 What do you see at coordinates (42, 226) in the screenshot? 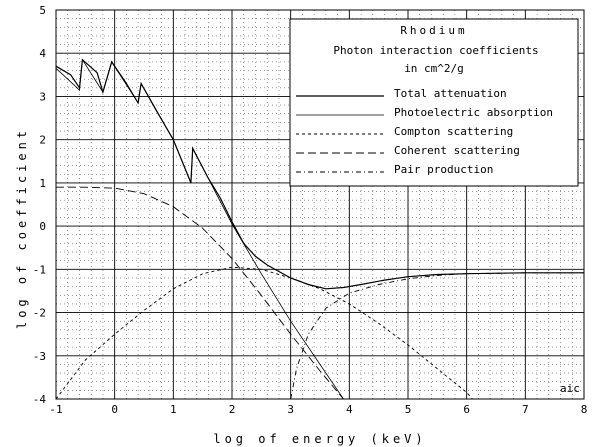
I see `y-tick-label: 0` at bounding box center [42, 226].